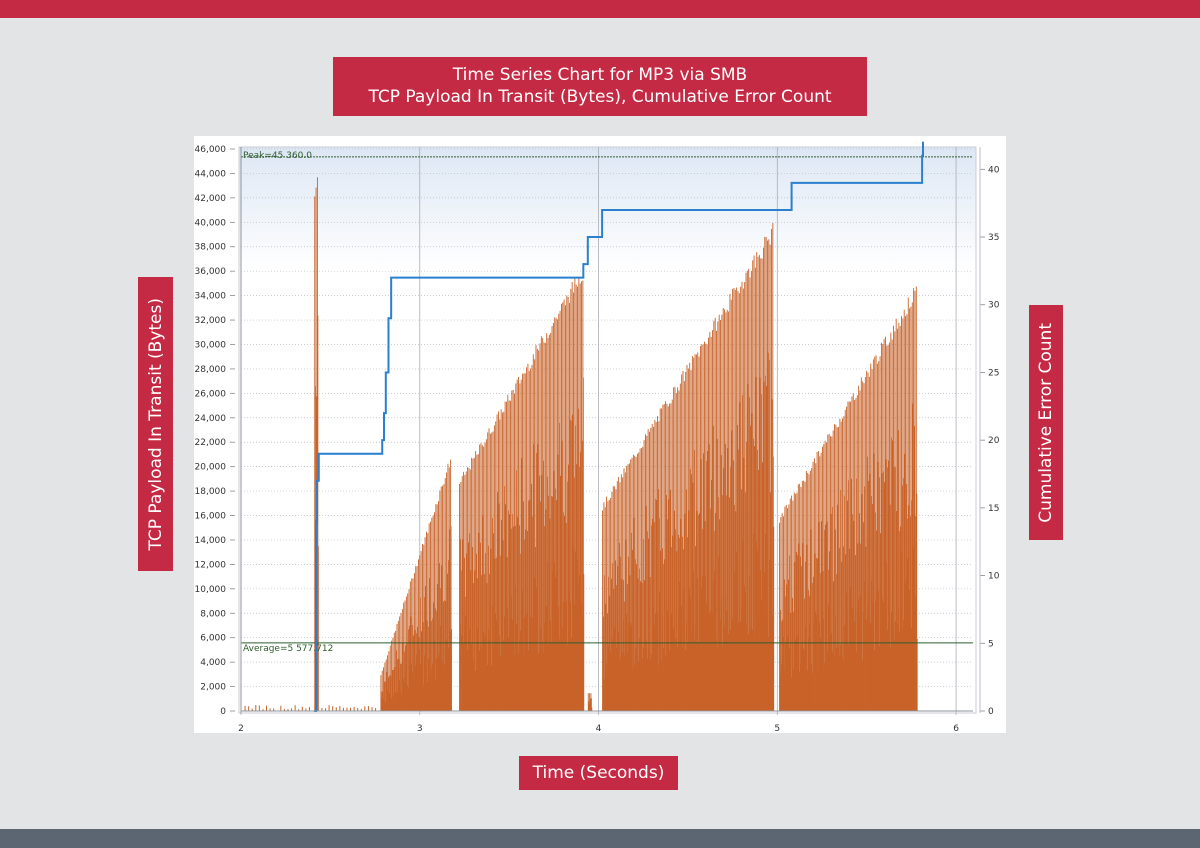 The width and height of the screenshot is (1200, 848). What do you see at coordinates (777, 728) in the screenshot?
I see `x-tick-label: 5` at bounding box center [777, 728].